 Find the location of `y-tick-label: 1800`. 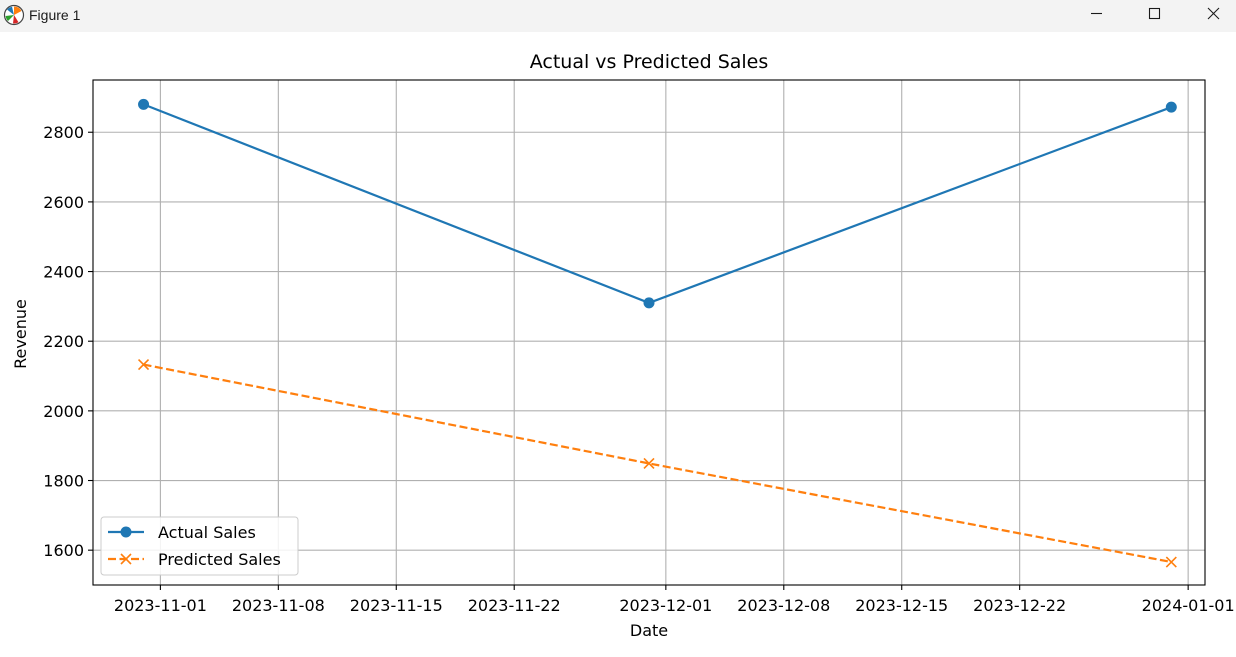

y-tick-label: 1800 is located at coordinates (63, 481).